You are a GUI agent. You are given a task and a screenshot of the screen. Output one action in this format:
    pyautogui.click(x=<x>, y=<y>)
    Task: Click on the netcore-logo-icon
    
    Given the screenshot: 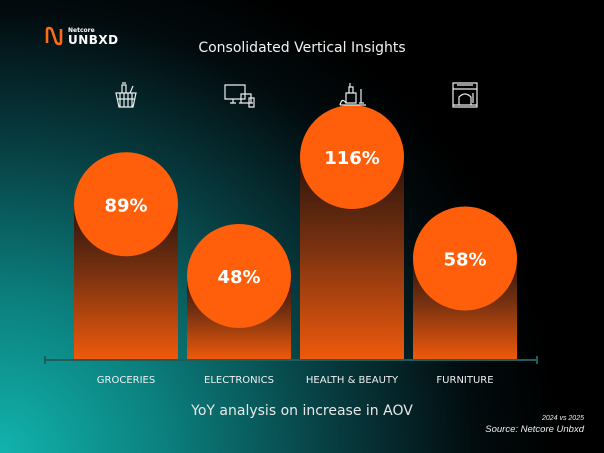 What is the action you would take?
    pyautogui.click(x=54, y=36)
    